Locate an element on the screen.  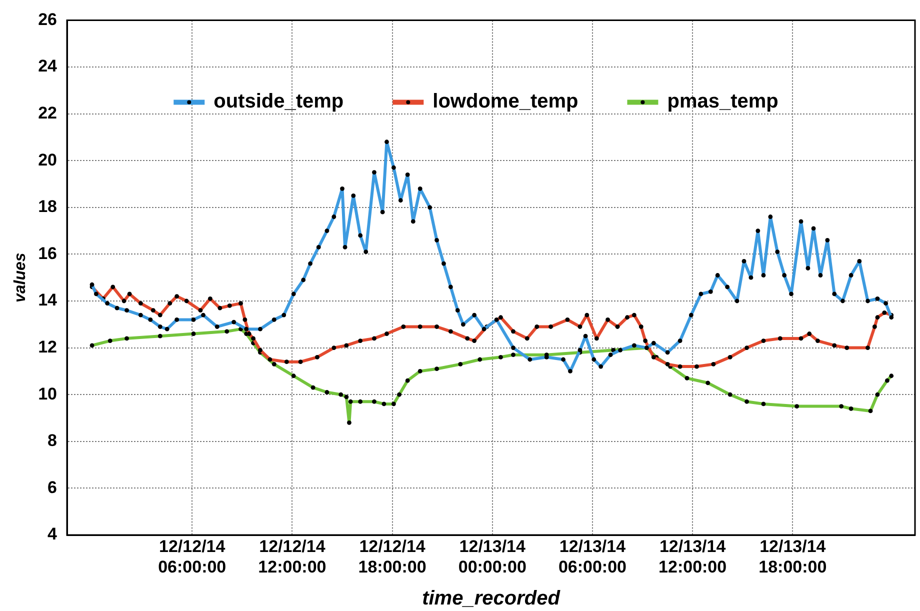
x-tick-label: 12/12/14 12:00:00 is located at coordinates (292, 556).